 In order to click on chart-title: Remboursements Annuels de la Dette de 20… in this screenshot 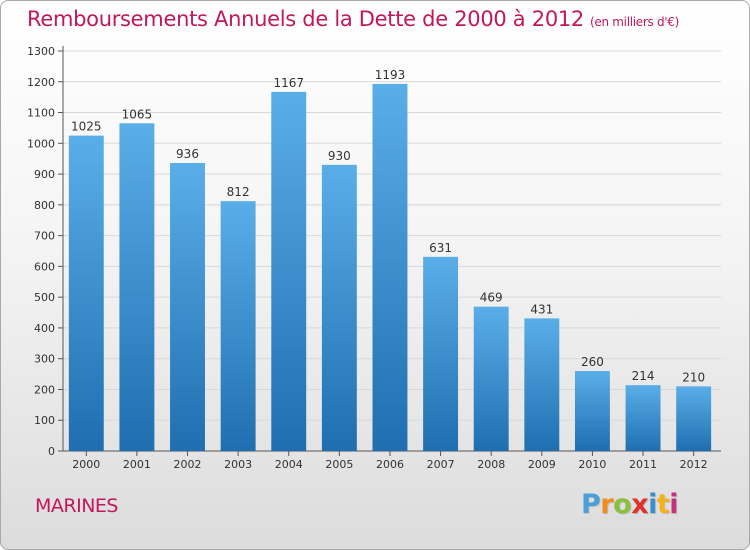, I will do `click(353, 19)`.